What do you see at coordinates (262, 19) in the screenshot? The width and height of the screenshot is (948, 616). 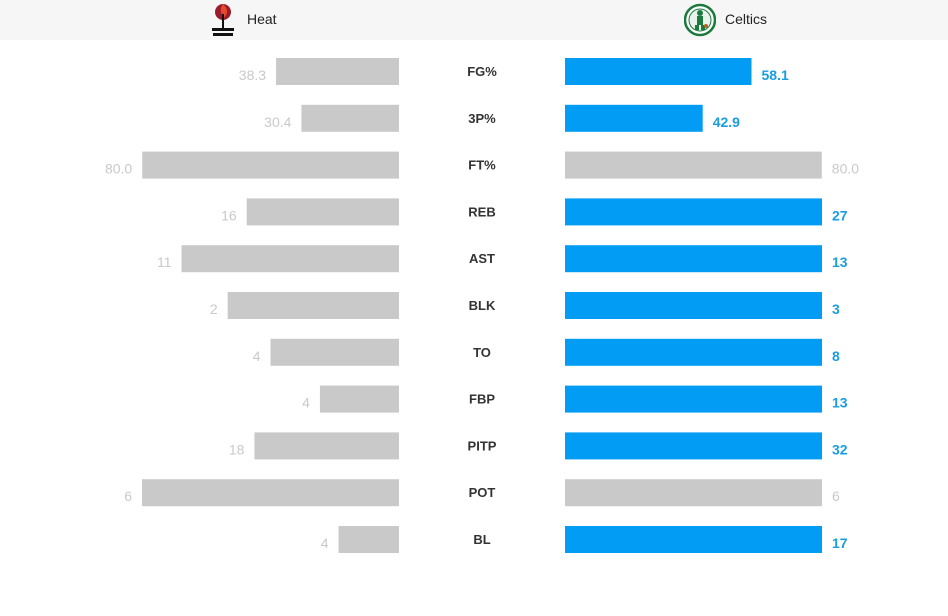 I see `home-team-name: Heat` at bounding box center [262, 19].